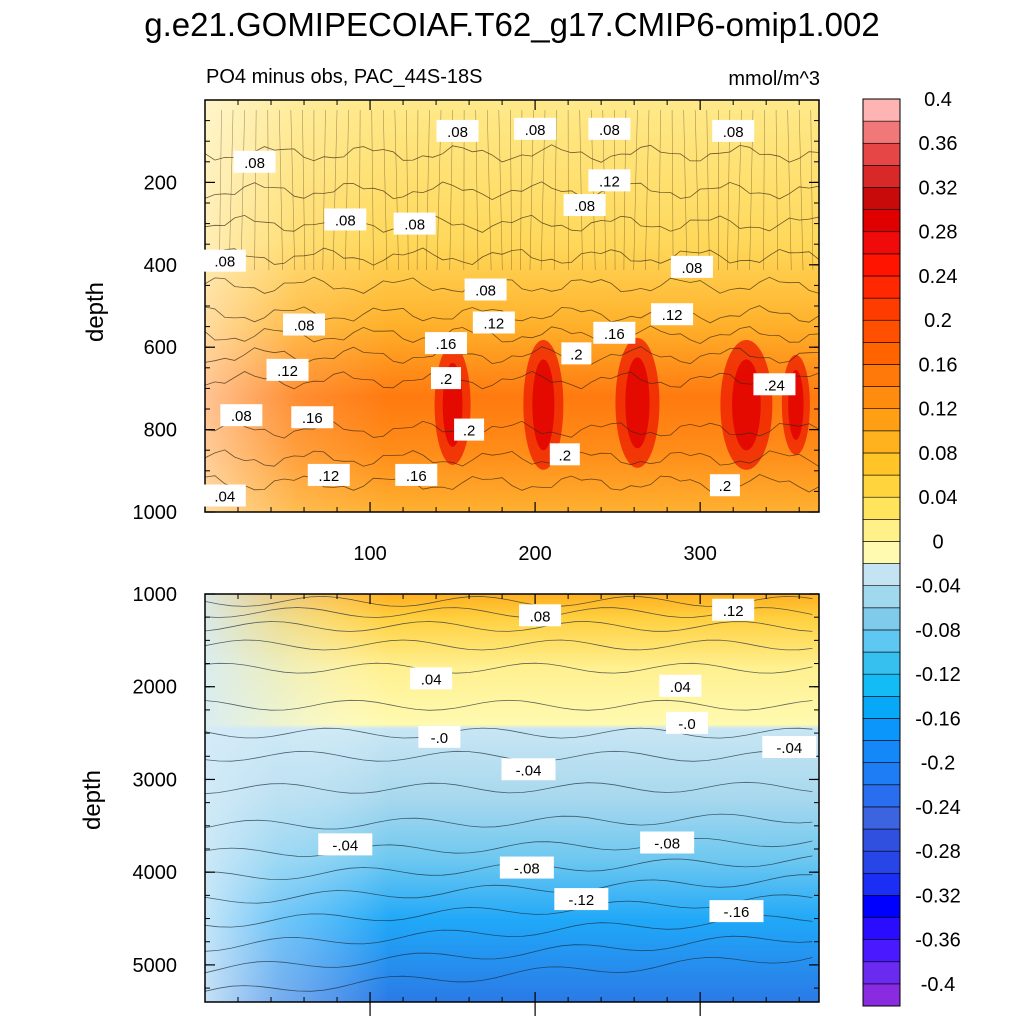  I want to click on upper-y-axis-label: depth, so click(95, 312).